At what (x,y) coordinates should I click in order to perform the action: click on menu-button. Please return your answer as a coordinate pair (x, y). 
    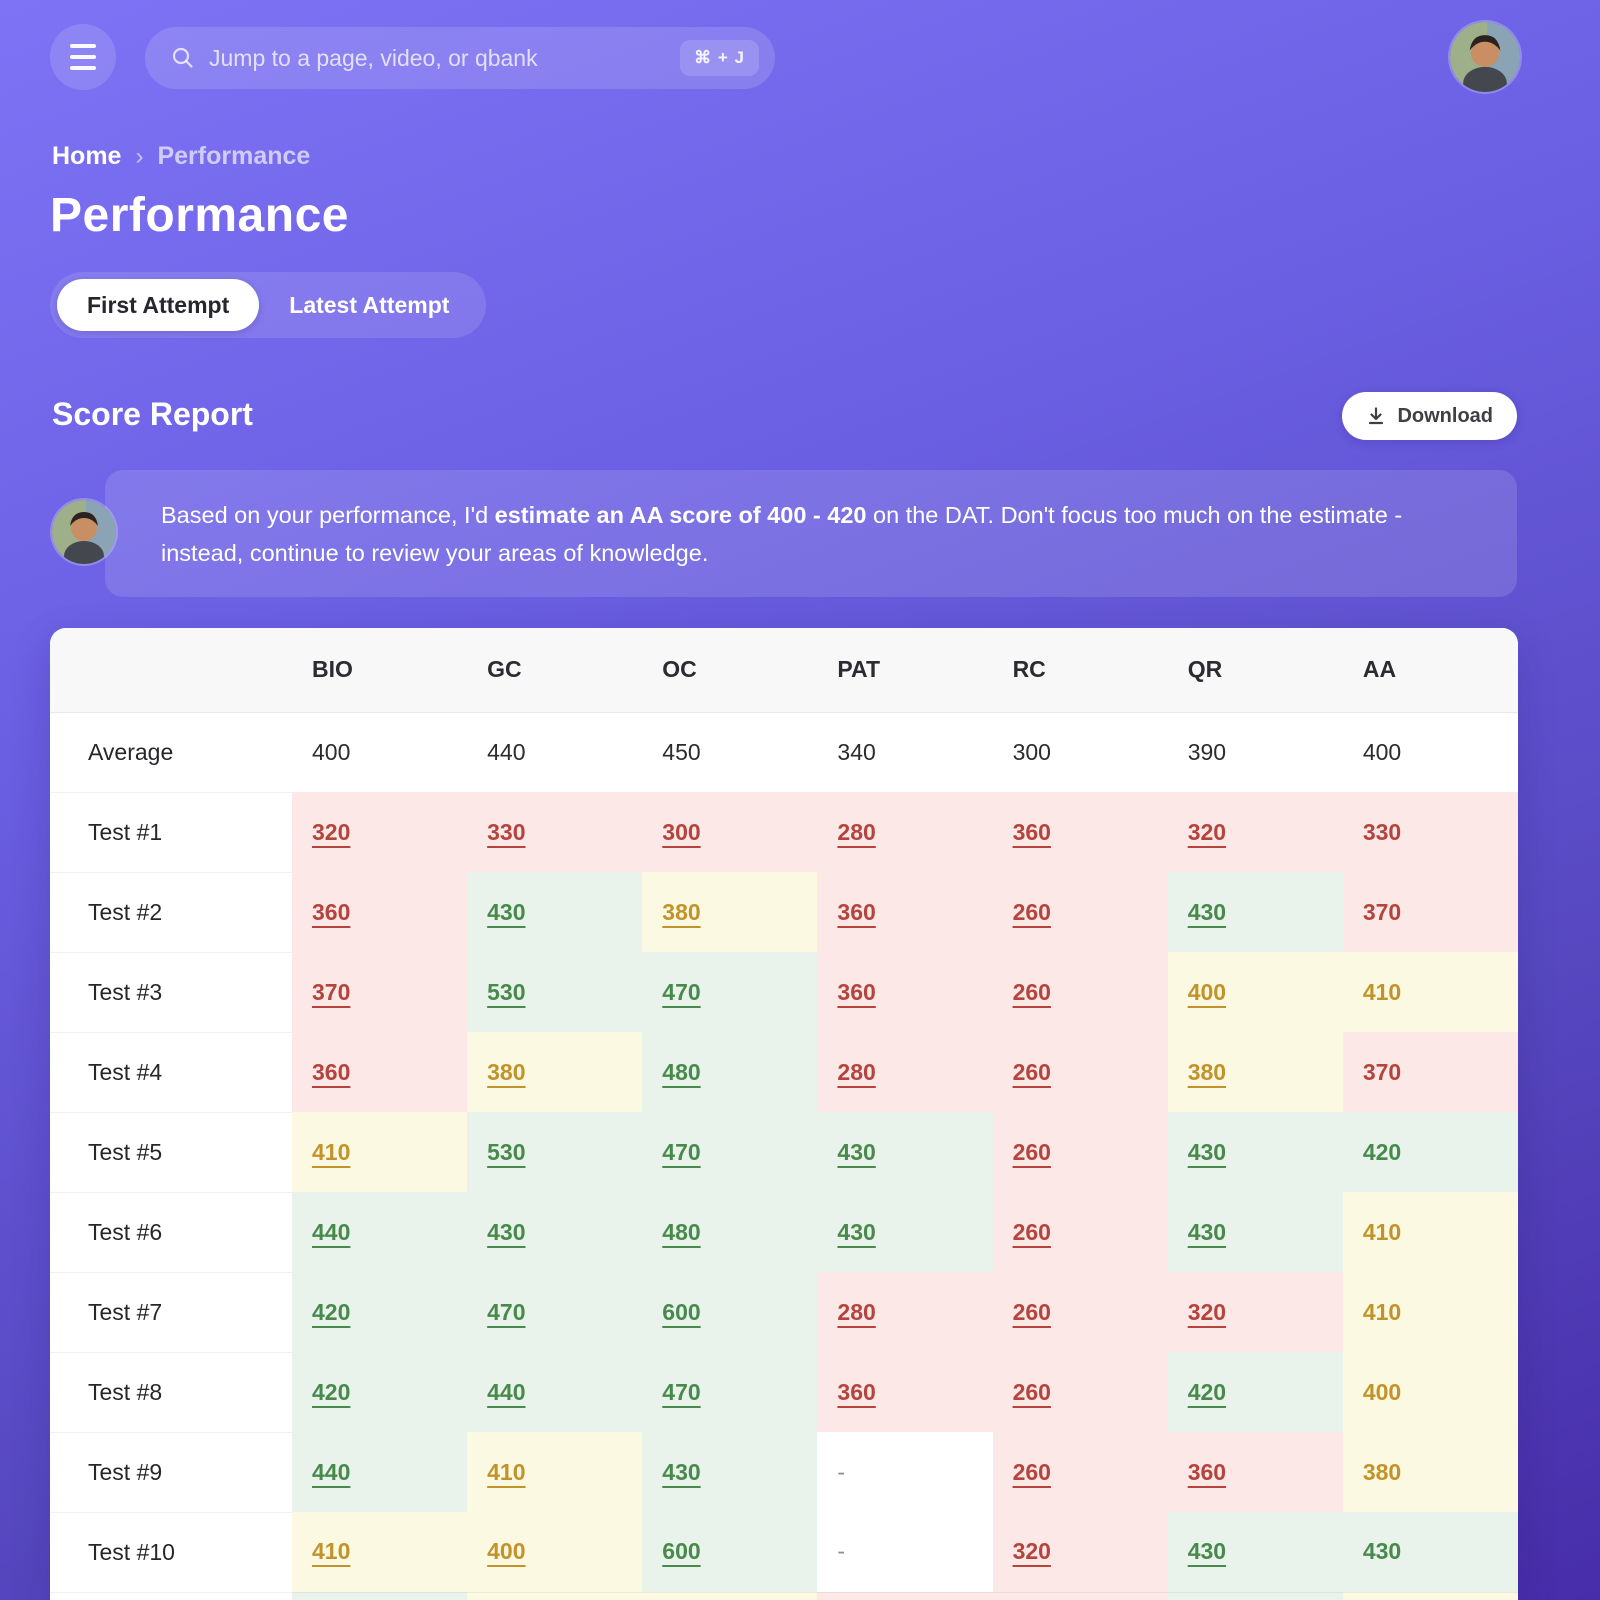
    Looking at the image, I should click on (83, 57).